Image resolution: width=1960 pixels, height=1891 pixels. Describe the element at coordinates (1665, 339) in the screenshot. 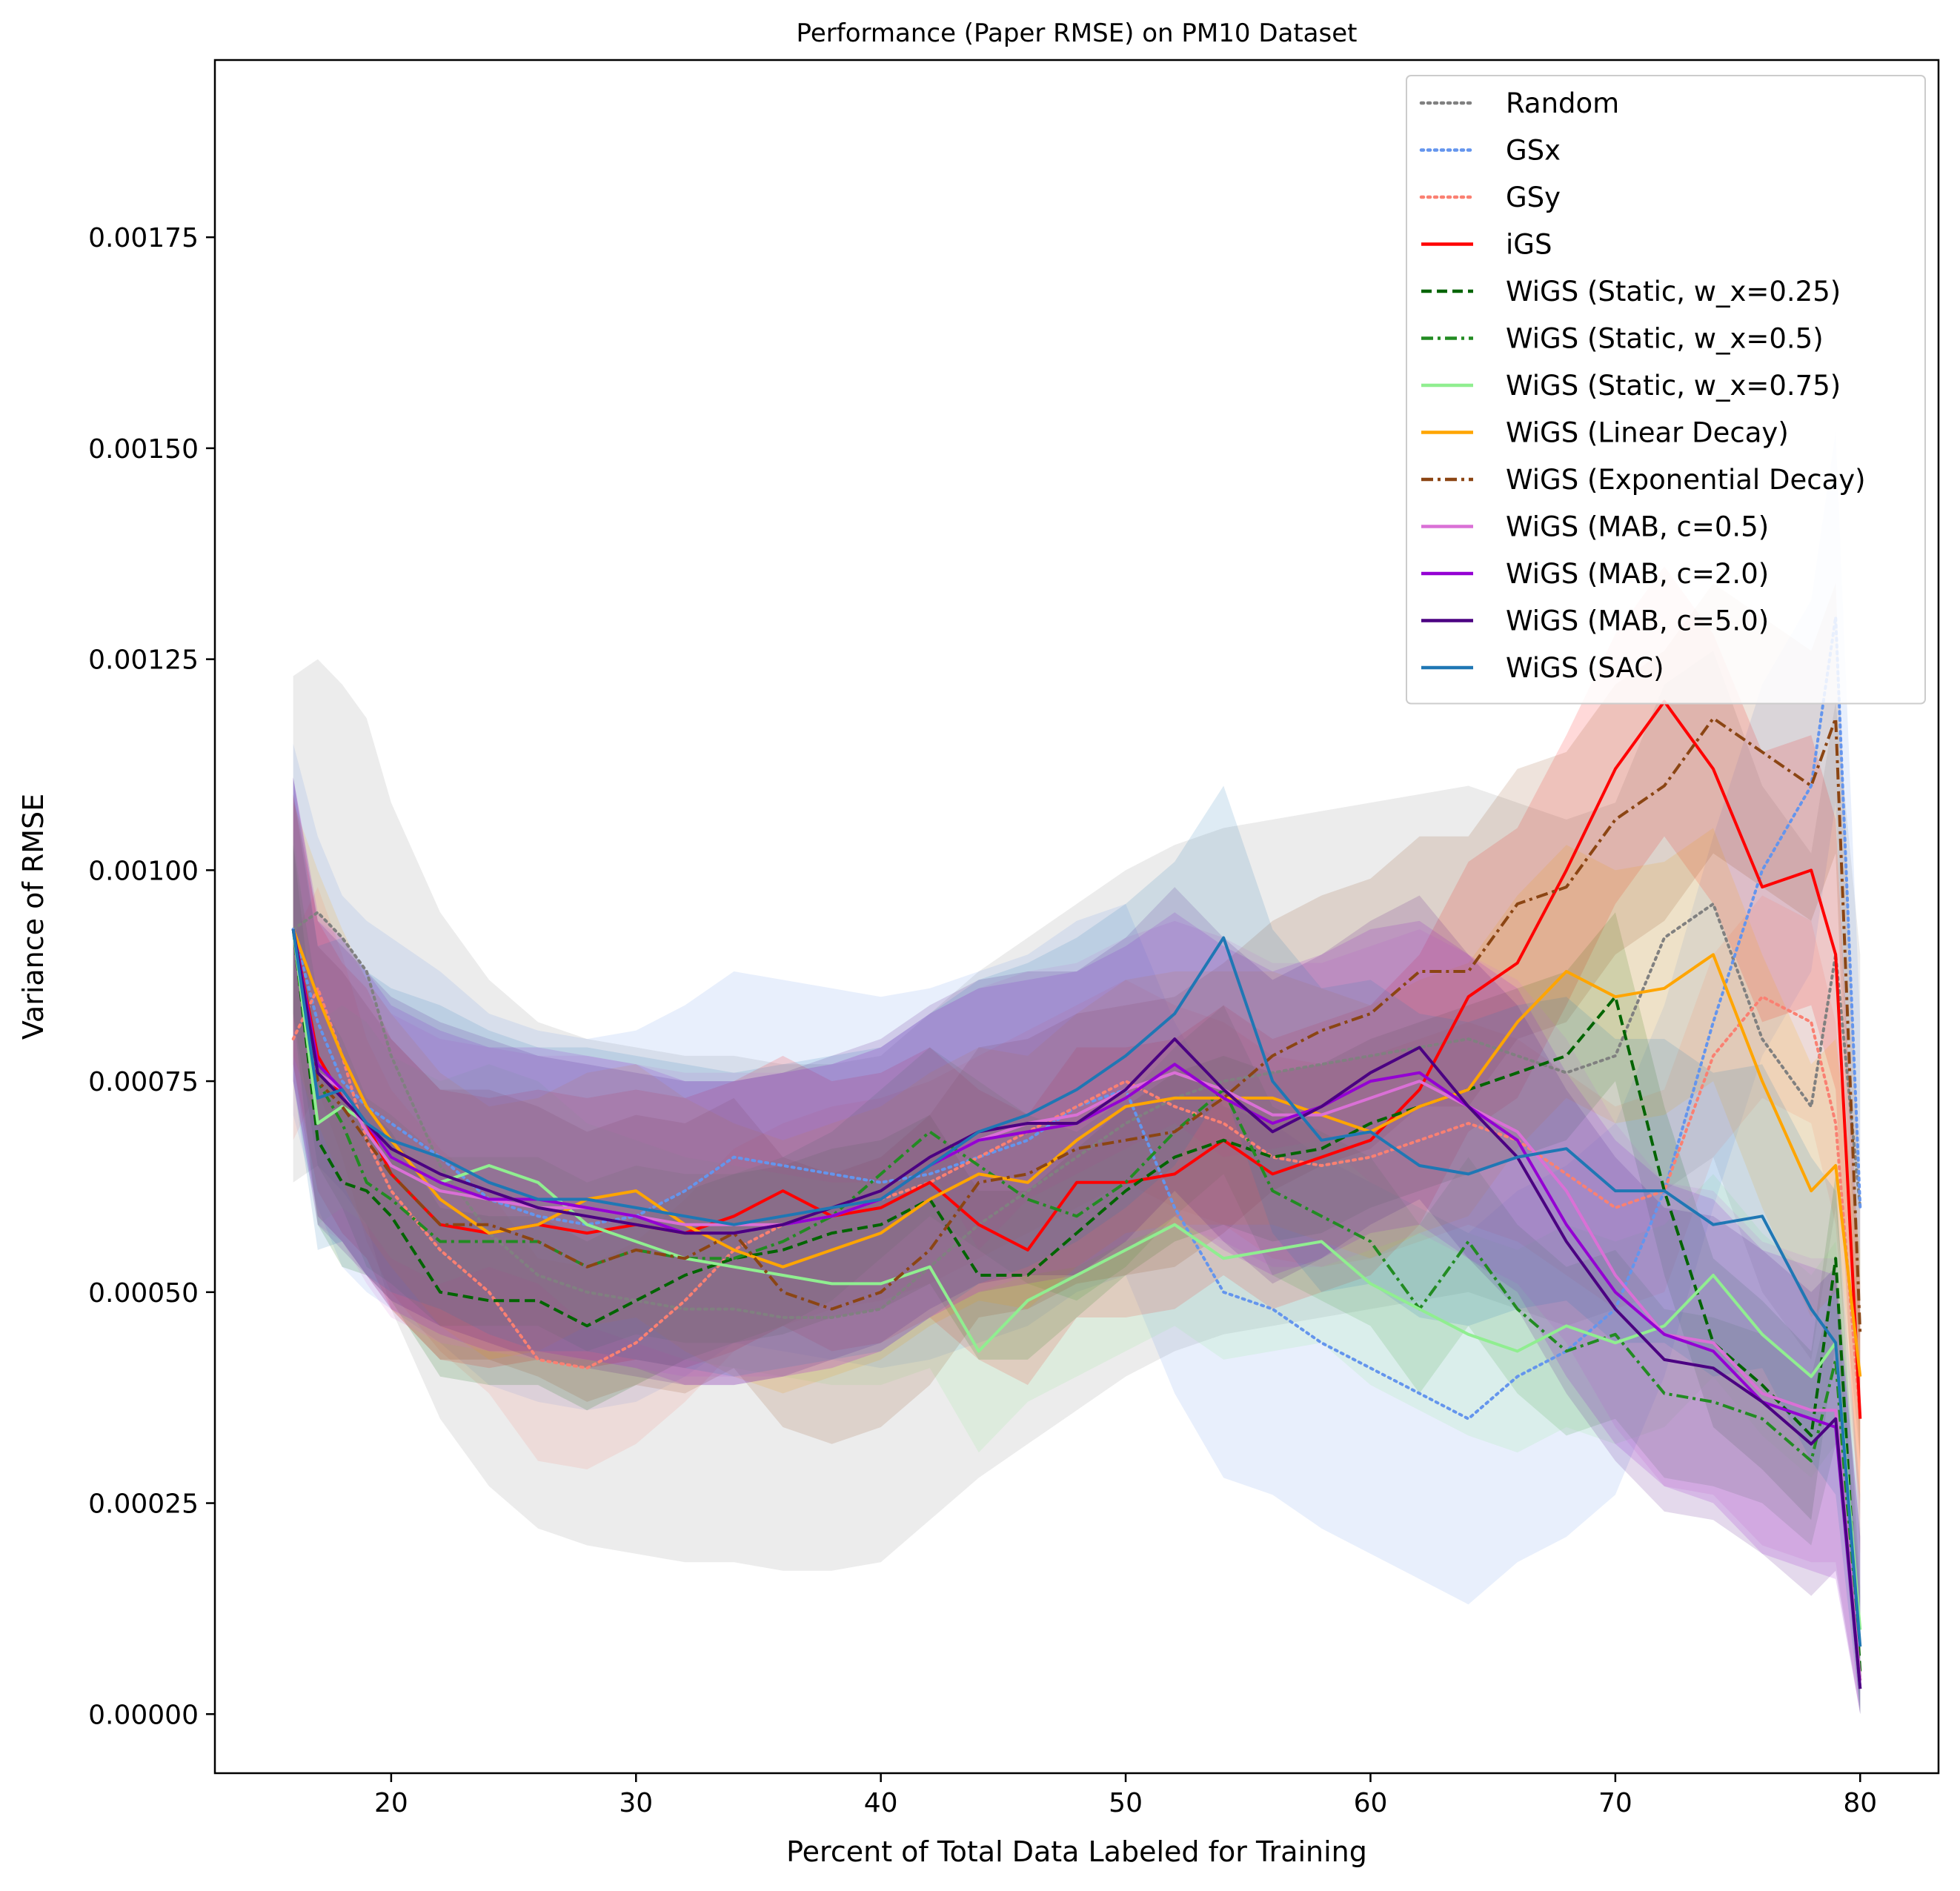

I see `legend-label: WiGS (Static, w_x=0.5)` at that location.